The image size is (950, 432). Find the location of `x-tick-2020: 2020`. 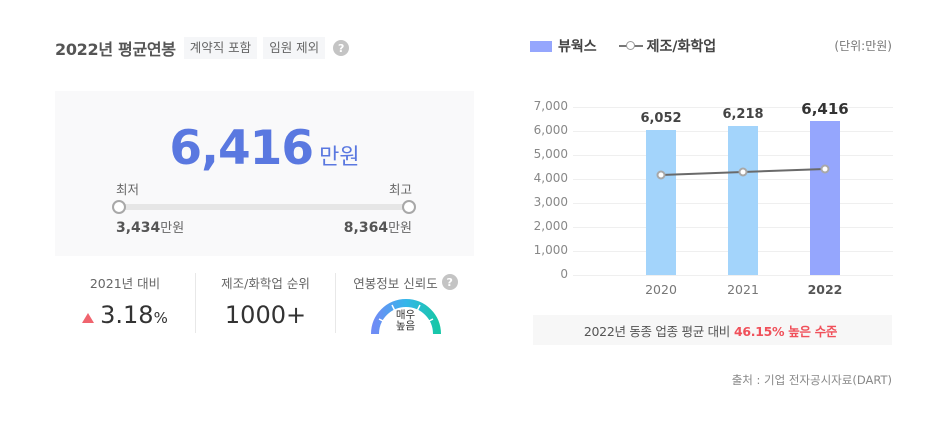

x-tick-2020: 2020 is located at coordinates (661, 289).